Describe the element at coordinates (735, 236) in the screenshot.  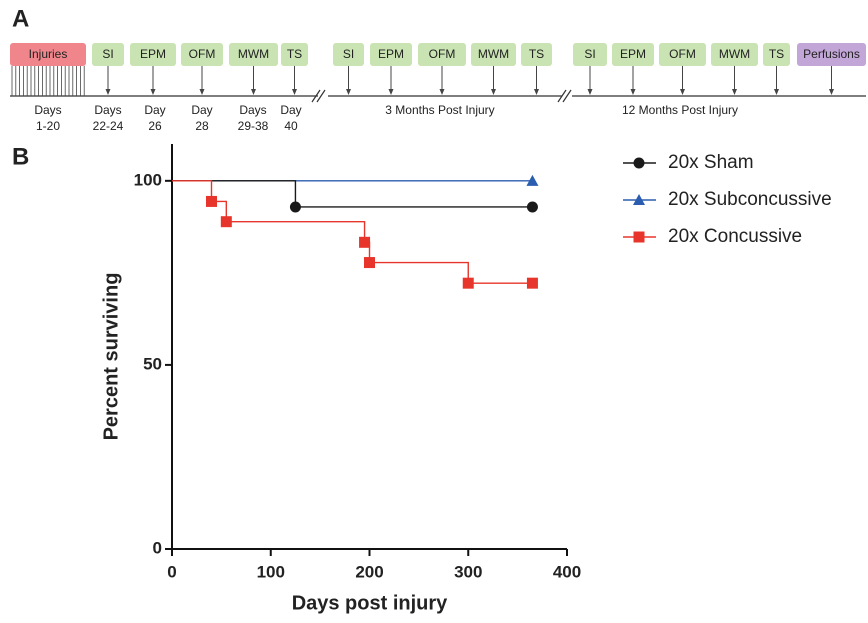
I see `legend-label: 20x Concussive` at that location.